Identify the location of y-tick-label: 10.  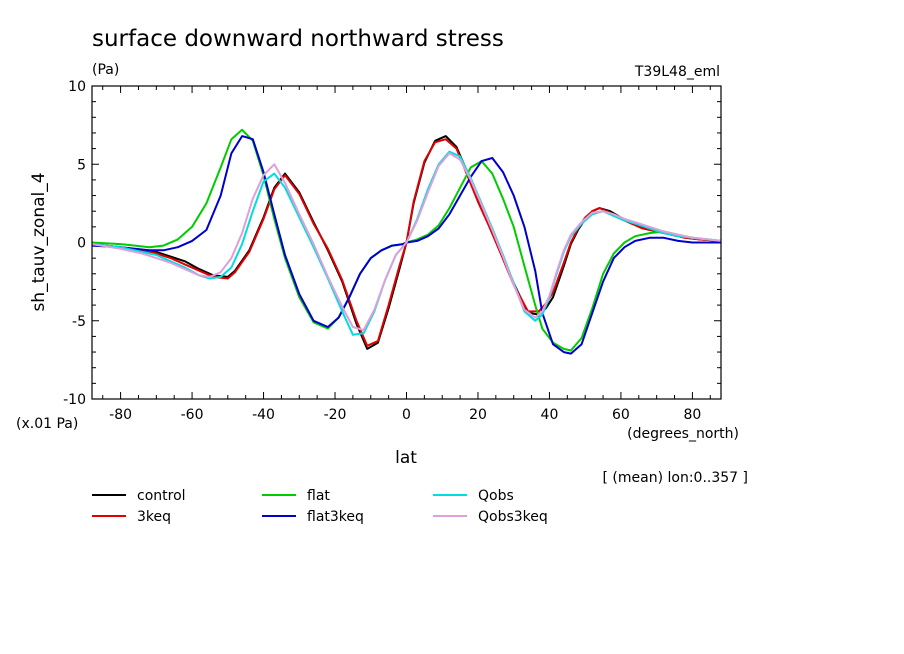
(77, 87).